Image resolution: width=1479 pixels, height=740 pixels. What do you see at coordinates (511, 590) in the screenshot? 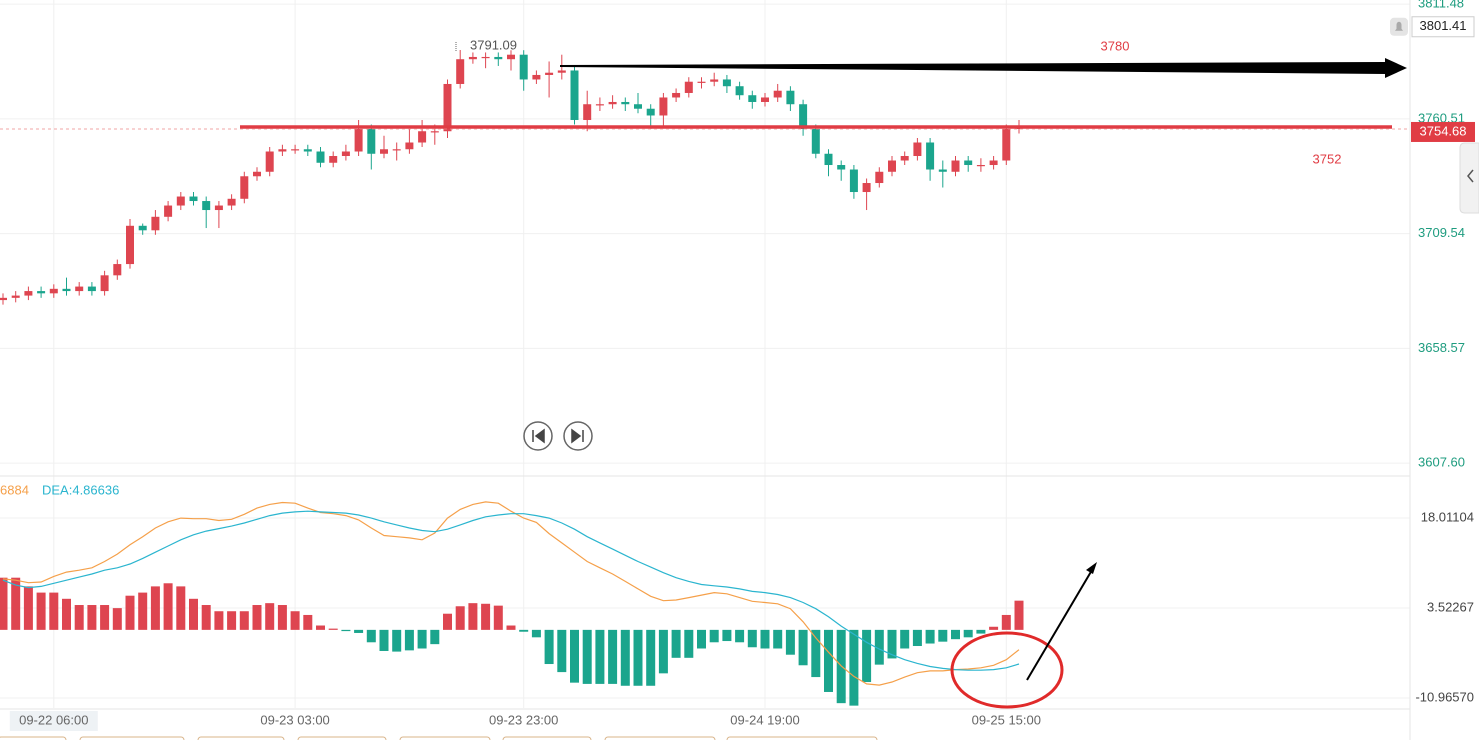
I see `macd-line` at bounding box center [511, 590].